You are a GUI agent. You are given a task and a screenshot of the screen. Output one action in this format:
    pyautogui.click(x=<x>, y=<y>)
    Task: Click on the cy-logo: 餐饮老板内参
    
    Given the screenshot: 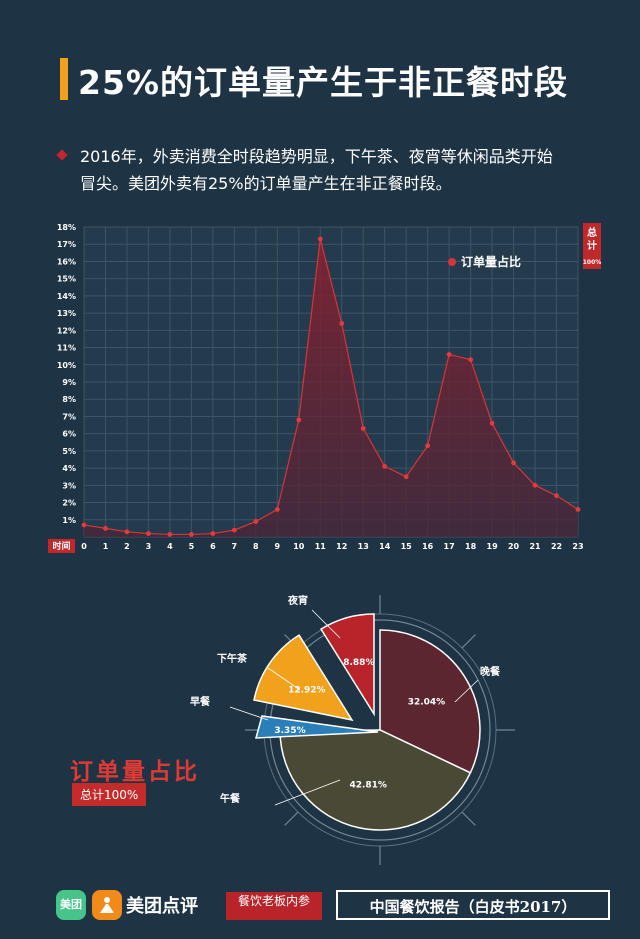 What is the action you would take?
    pyautogui.click(x=274, y=906)
    